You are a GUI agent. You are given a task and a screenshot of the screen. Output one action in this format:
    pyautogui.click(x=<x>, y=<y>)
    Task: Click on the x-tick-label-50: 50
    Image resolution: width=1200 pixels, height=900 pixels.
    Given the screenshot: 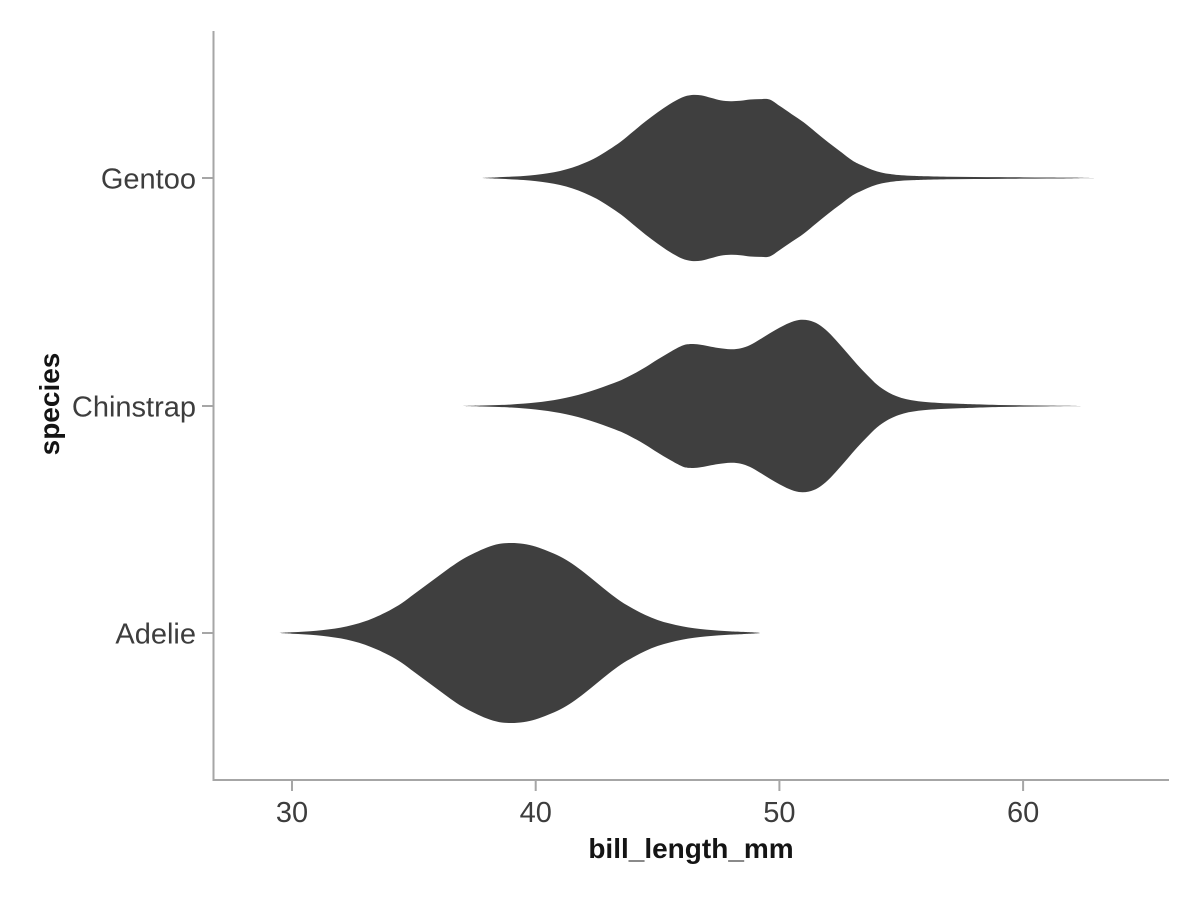 What is the action you would take?
    pyautogui.click(x=779, y=813)
    